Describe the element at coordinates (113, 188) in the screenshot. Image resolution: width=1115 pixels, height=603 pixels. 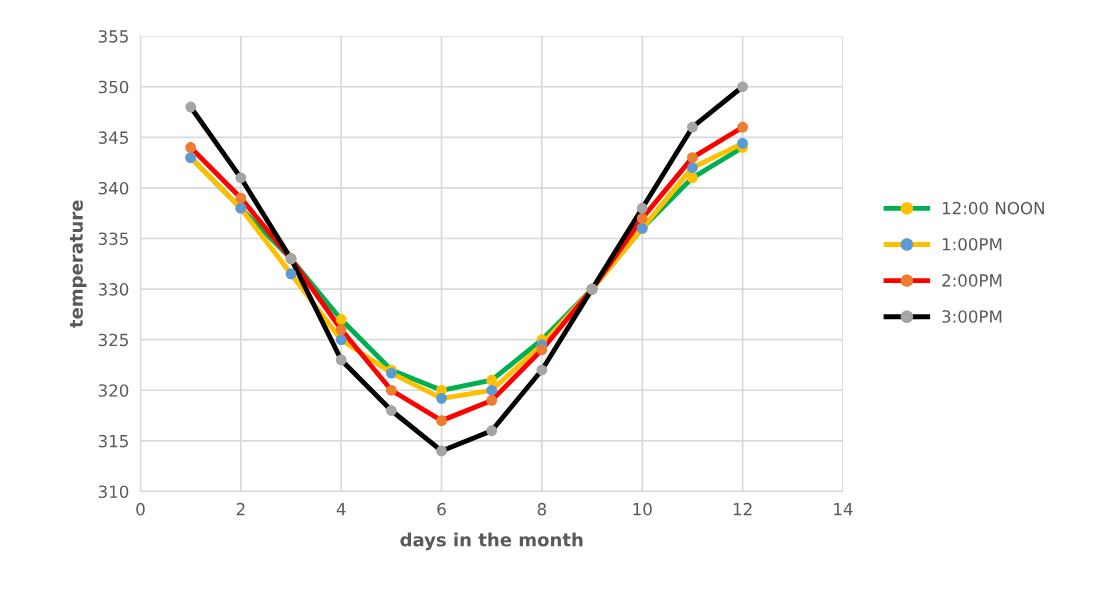
I see `y-tick-label: 340` at that location.